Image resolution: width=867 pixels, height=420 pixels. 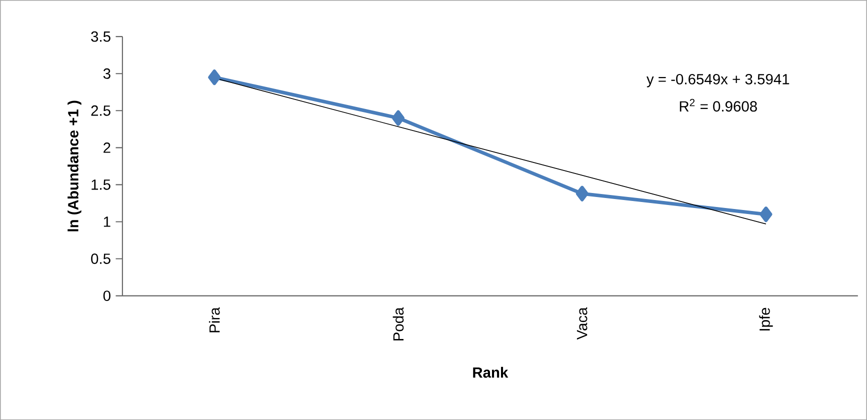 I want to click on y-tick-label: 3, so click(x=106, y=73).